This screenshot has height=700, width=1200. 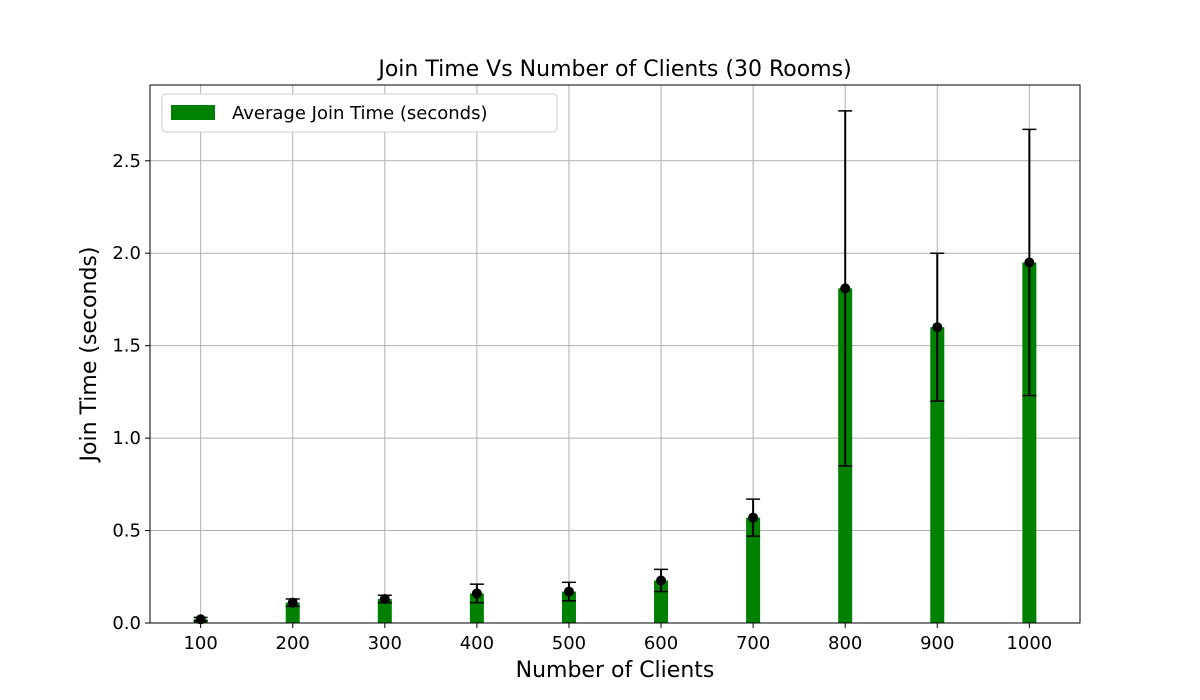 What do you see at coordinates (385, 643) in the screenshot?
I see `x-tick-label: 300` at bounding box center [385, 643].